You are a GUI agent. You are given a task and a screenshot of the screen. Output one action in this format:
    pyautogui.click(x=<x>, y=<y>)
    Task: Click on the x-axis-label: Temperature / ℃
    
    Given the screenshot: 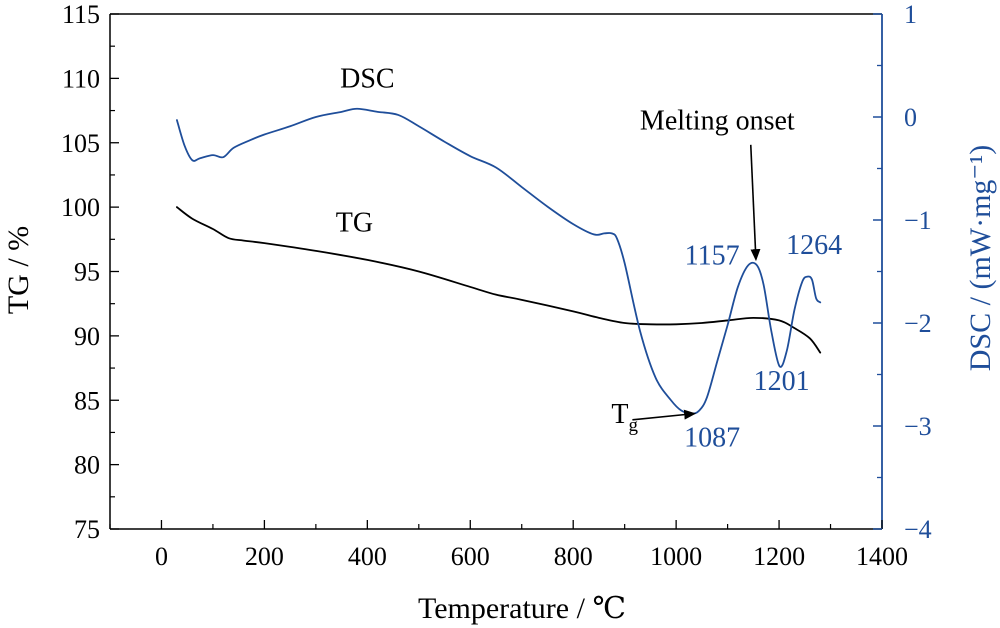 What is the action you would take?
    pyautogui.click(x=522, y=608)
    